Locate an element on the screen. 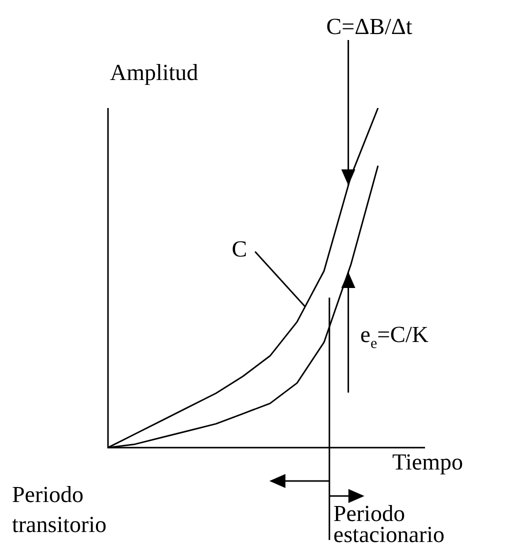  annotation: C is located at coordinates (240, 249).